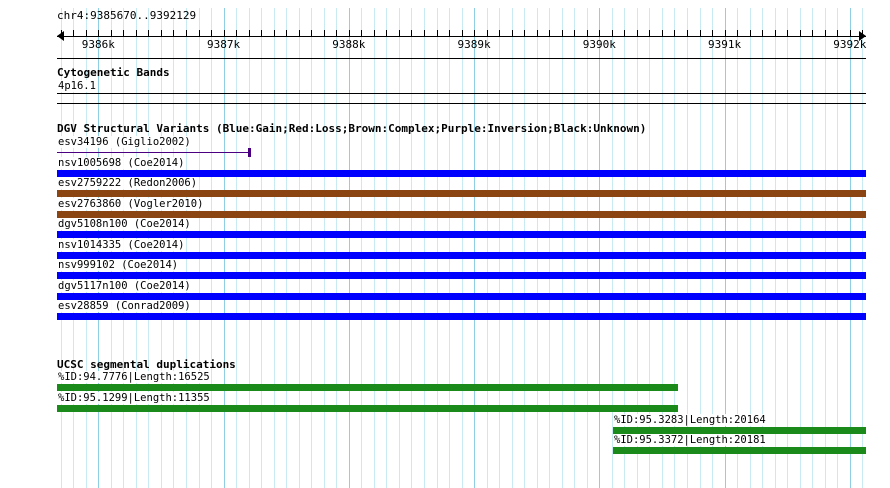  I want to click on dgv-track-label: dgv5108n100 (Coe2014), so click(124, 224).